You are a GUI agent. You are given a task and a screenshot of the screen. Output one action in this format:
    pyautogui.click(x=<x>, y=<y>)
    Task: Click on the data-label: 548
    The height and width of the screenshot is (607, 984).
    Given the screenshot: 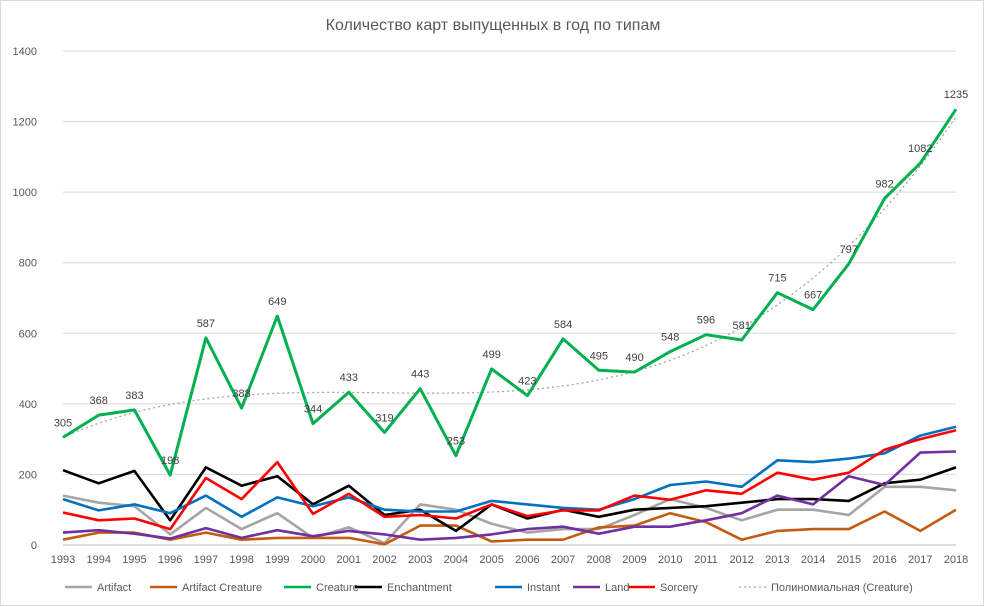 What is the action you would take?
    pyautogui.click(x=670, y=338)
    